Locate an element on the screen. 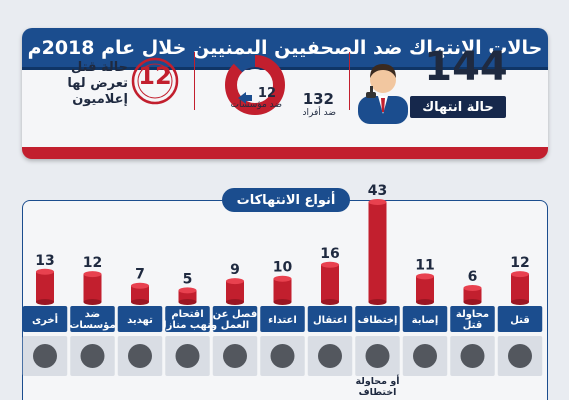 This screenshot has height=400, width=569. injured-person-icon is located at coordinates (425, 356).